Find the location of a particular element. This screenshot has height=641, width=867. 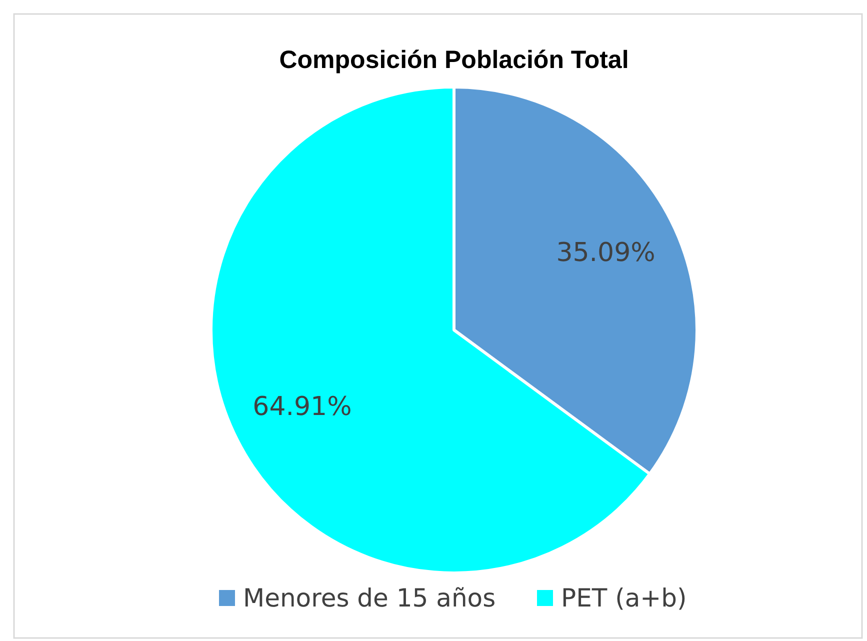

chart-title: Composición Población Total is located at coordinates (454, 60).